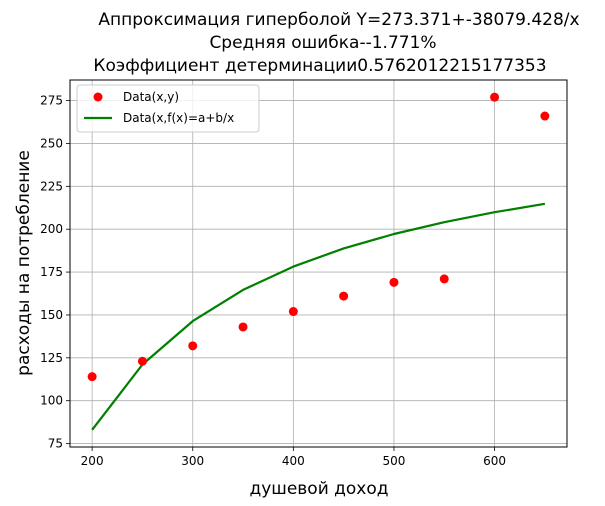  I want to click on legend-label-scatter: Data(x,y), so click(151, 97).